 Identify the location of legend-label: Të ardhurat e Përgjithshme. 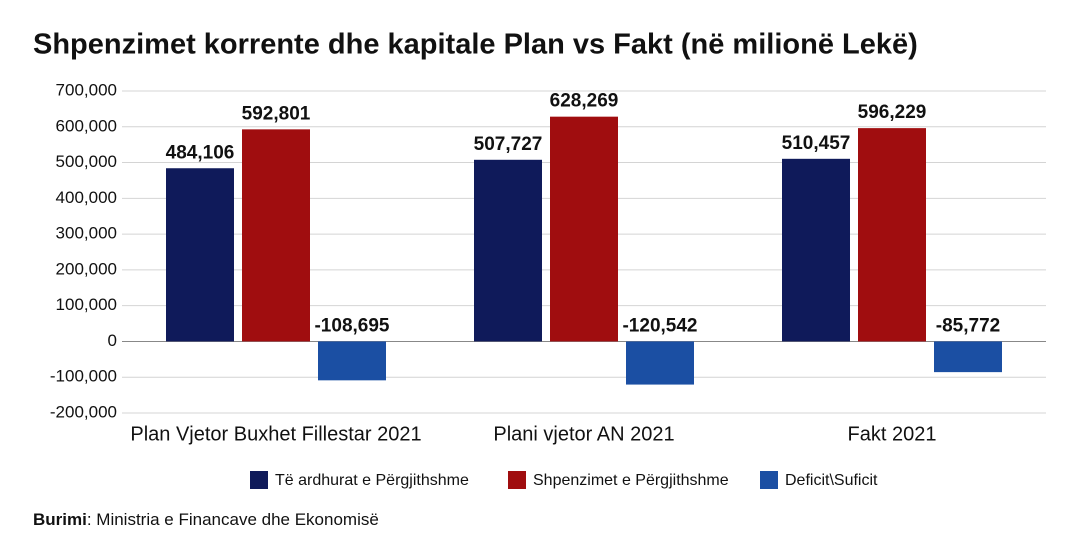
(372, 480).